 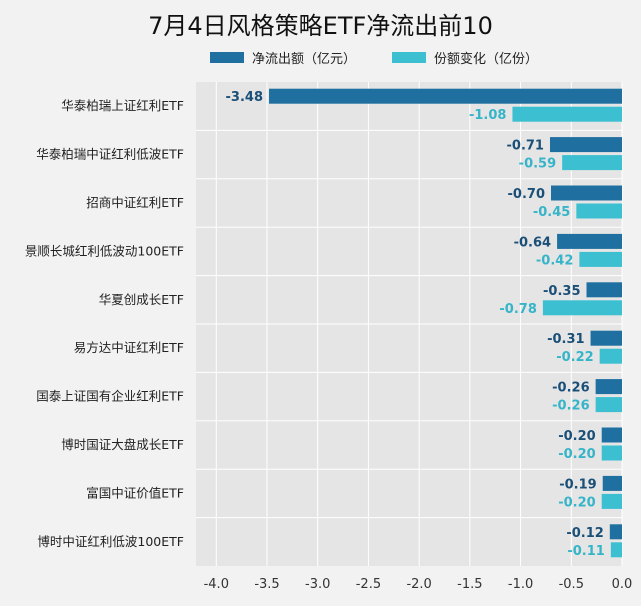 I want to click on category-label: 易方达中证红利ETF, so click(x=129, y=347).